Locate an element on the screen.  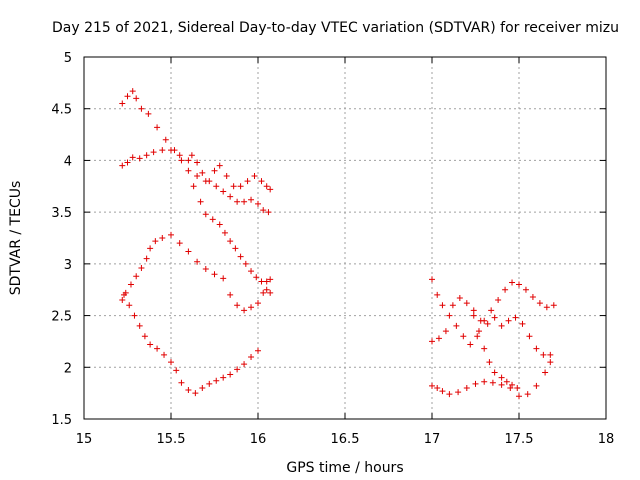
series-track-b is located at coordinates (196, 170).